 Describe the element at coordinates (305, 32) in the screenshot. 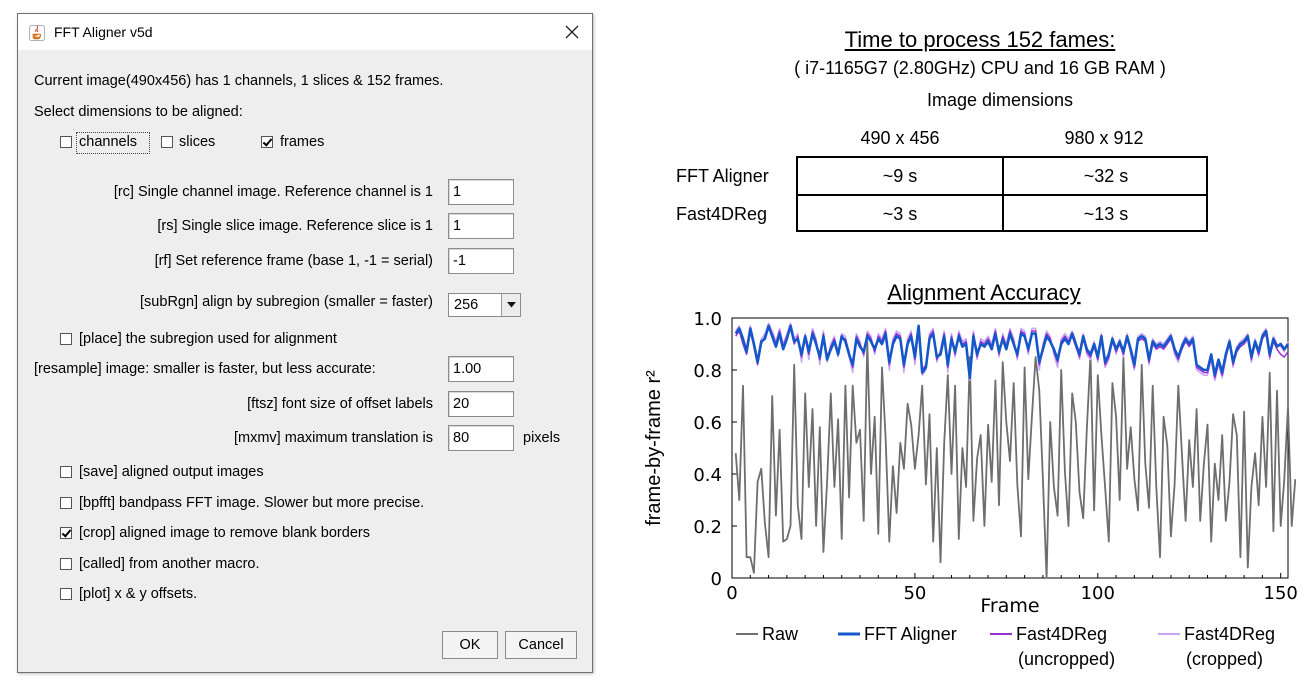

I see `title-bar: FFT Aligner v5d` at that location.